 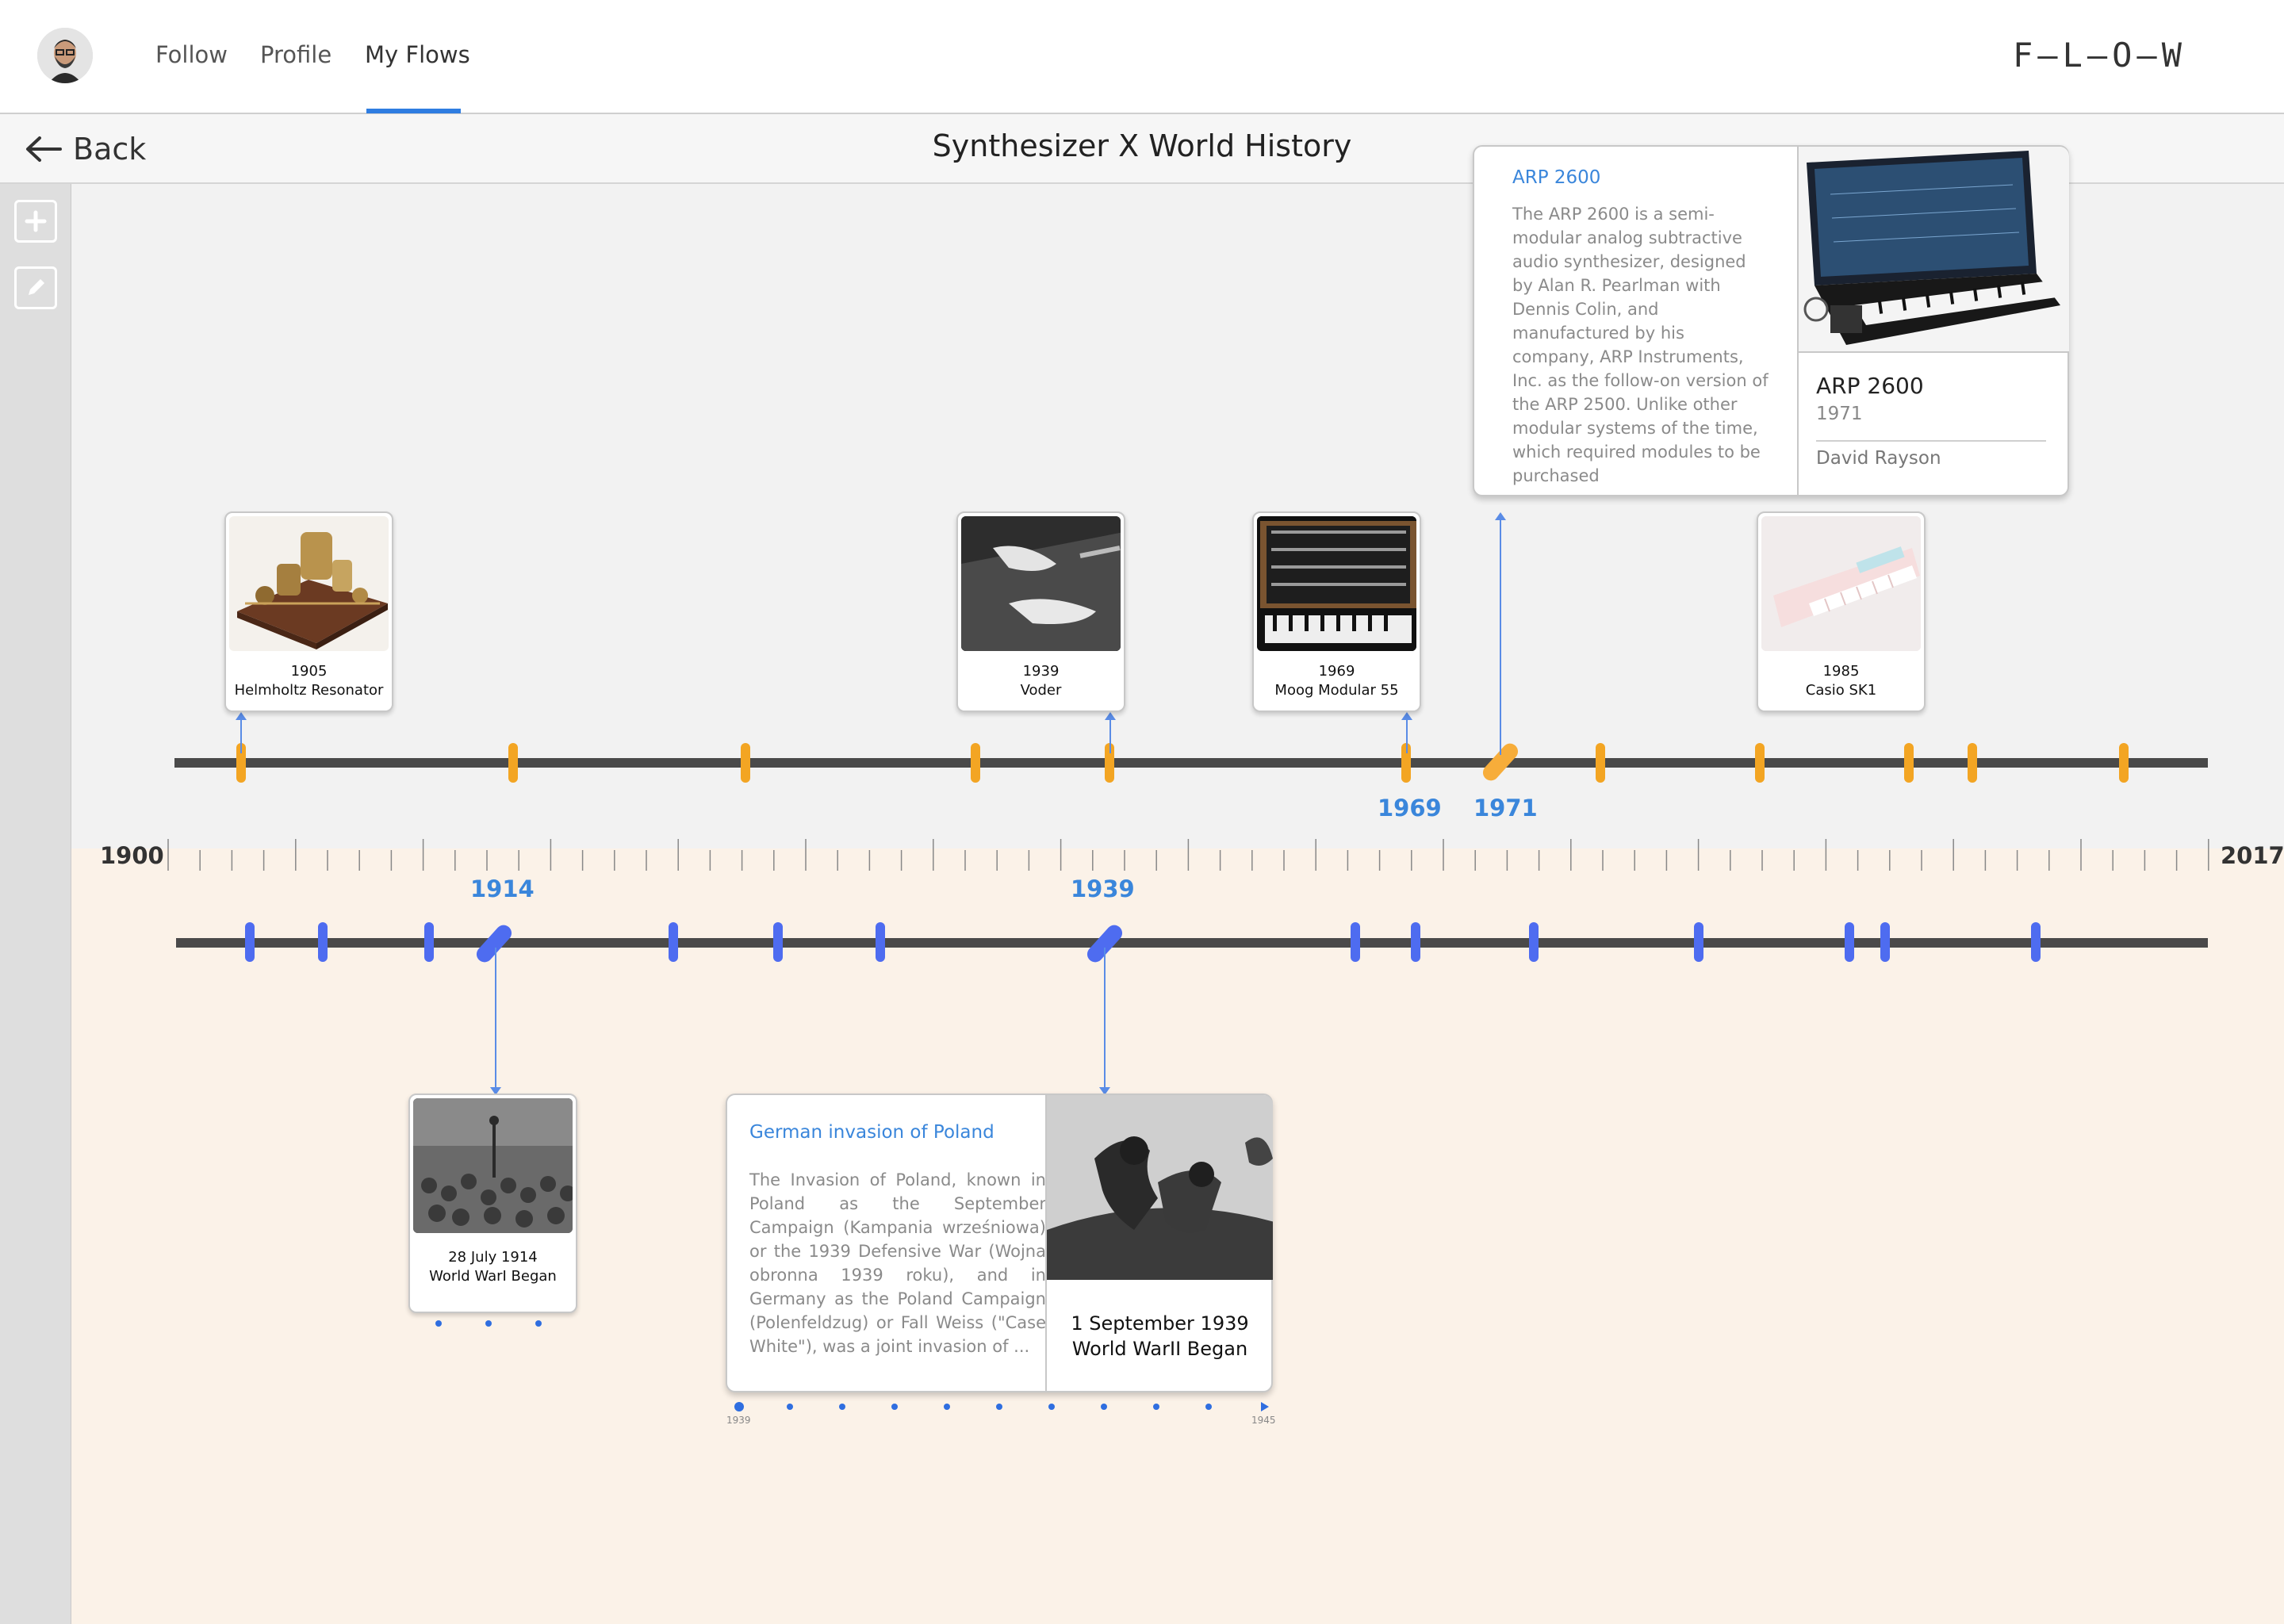 What do you see at coordinates (132, 855) in the screenshot?
I see `ruler-start-year: 1900` at bounding box center [132, 855].